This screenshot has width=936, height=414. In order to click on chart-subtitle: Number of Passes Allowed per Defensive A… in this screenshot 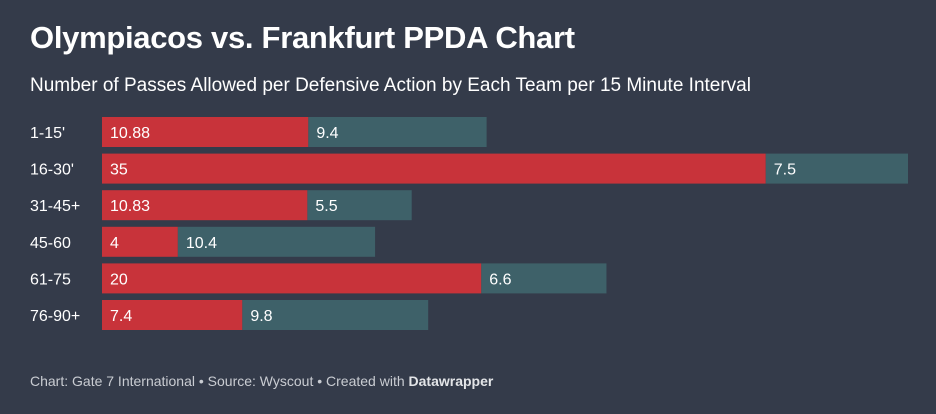, I will do `click(390, 85)`.